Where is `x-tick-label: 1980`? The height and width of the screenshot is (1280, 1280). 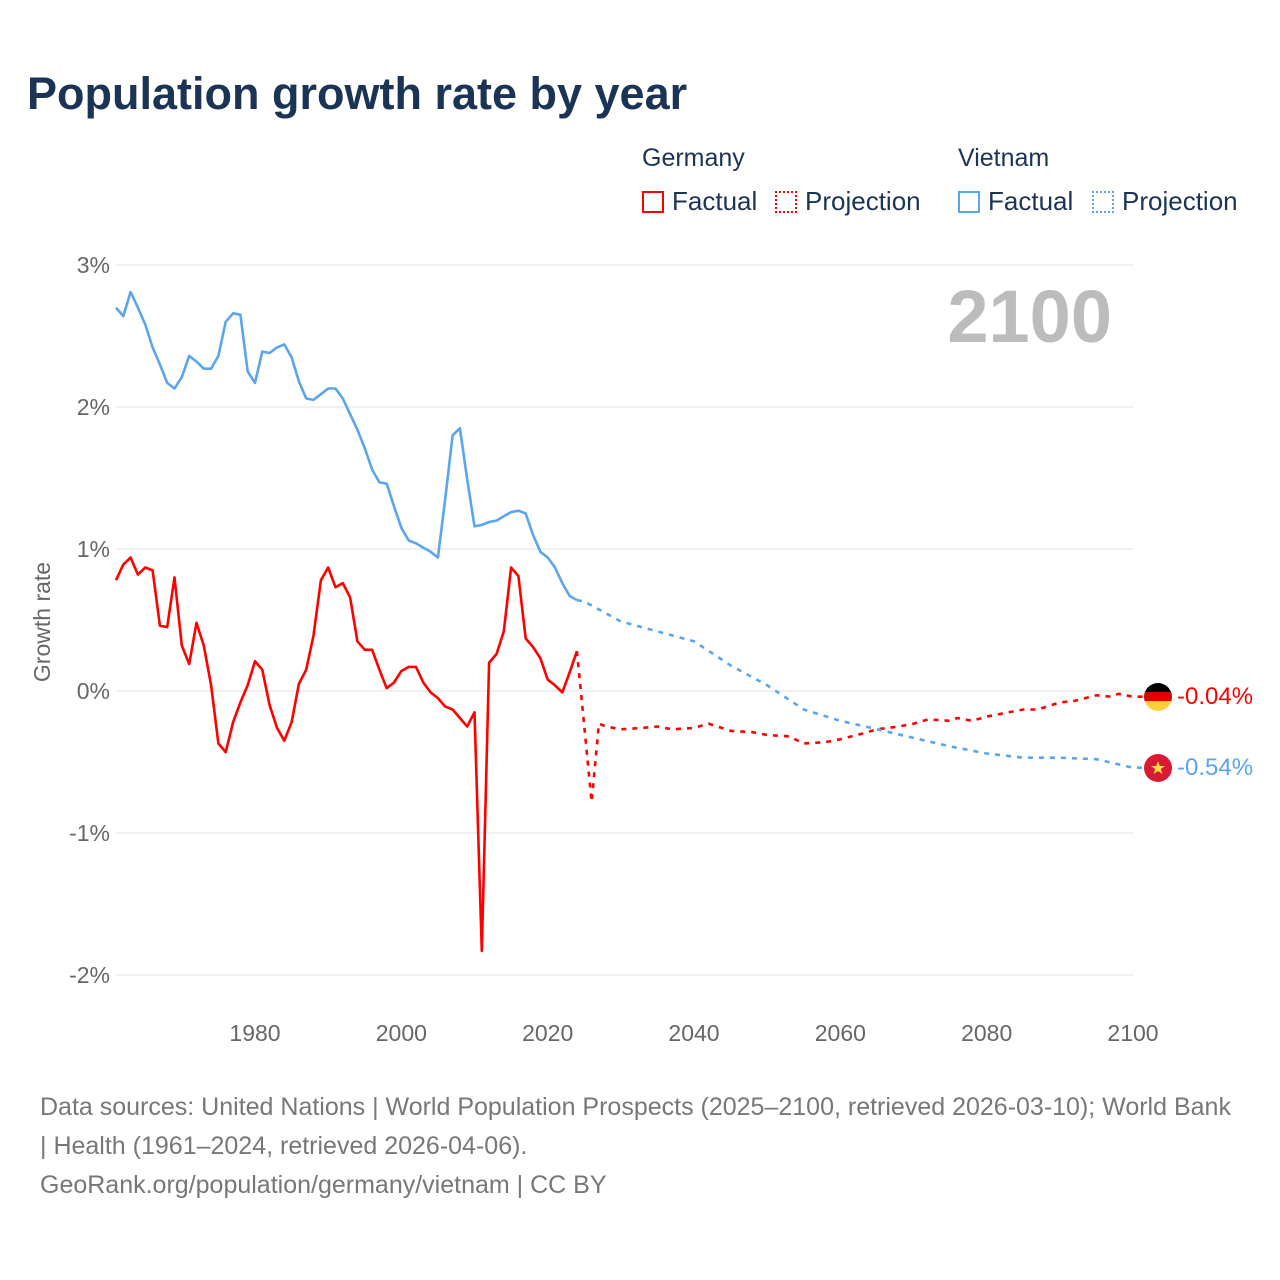 x-tick-label: 1980 is located at coordinates (254, 1033).